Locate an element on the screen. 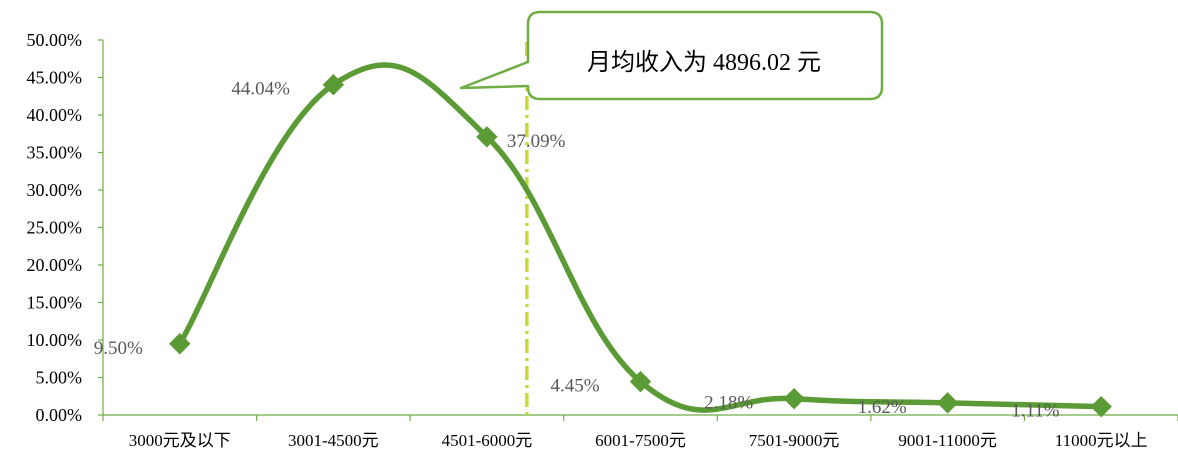  y-tick-label: 10.00% is located at coordinates (55, 340).